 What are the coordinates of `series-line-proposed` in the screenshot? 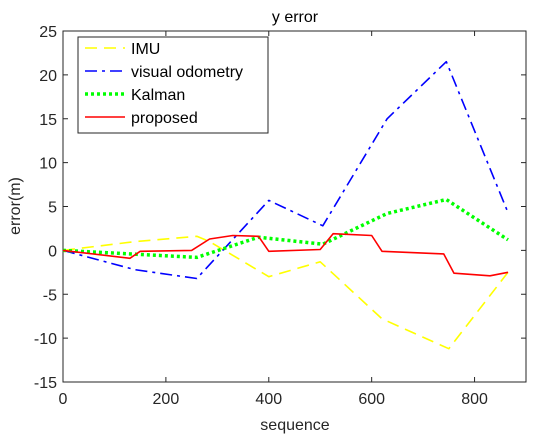 It's located at (285, 254).